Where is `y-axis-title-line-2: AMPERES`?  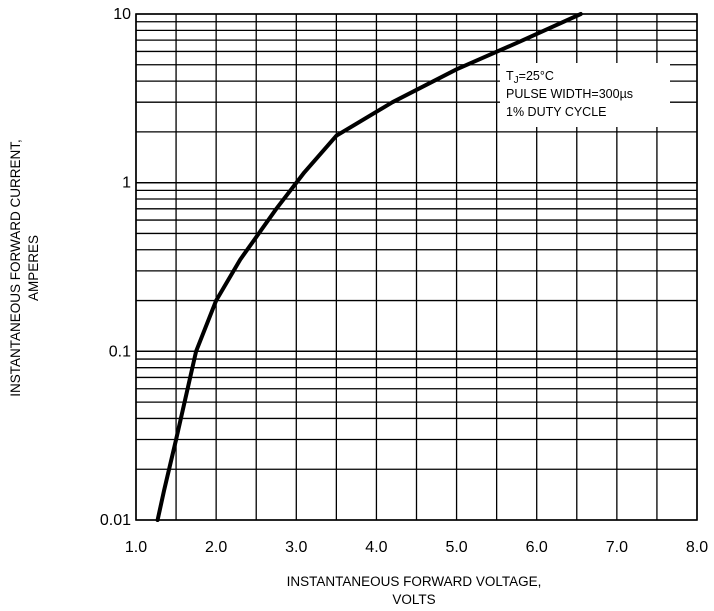
y-axis-title-line-2: AMPERES is located at coordinates (33, 268).